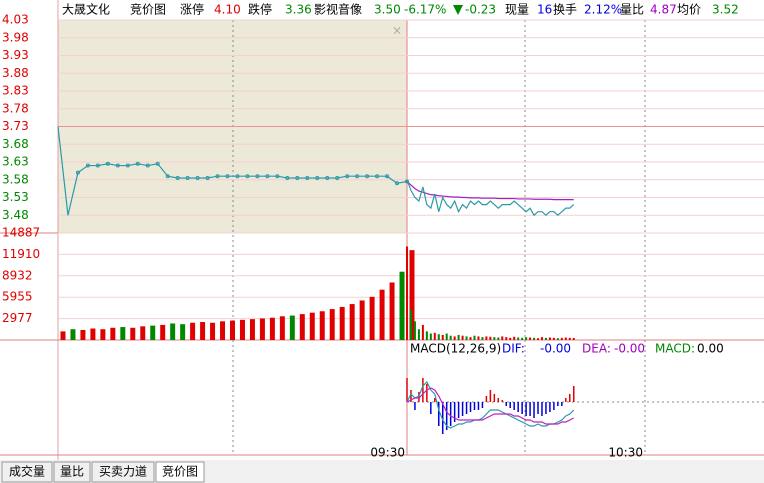 This screenshot has height=483, width=764. What do you see at coordinates (15, 197) in the screenshot?
I see `y-tick-label: 3.53` at bounding box center [15, 197].